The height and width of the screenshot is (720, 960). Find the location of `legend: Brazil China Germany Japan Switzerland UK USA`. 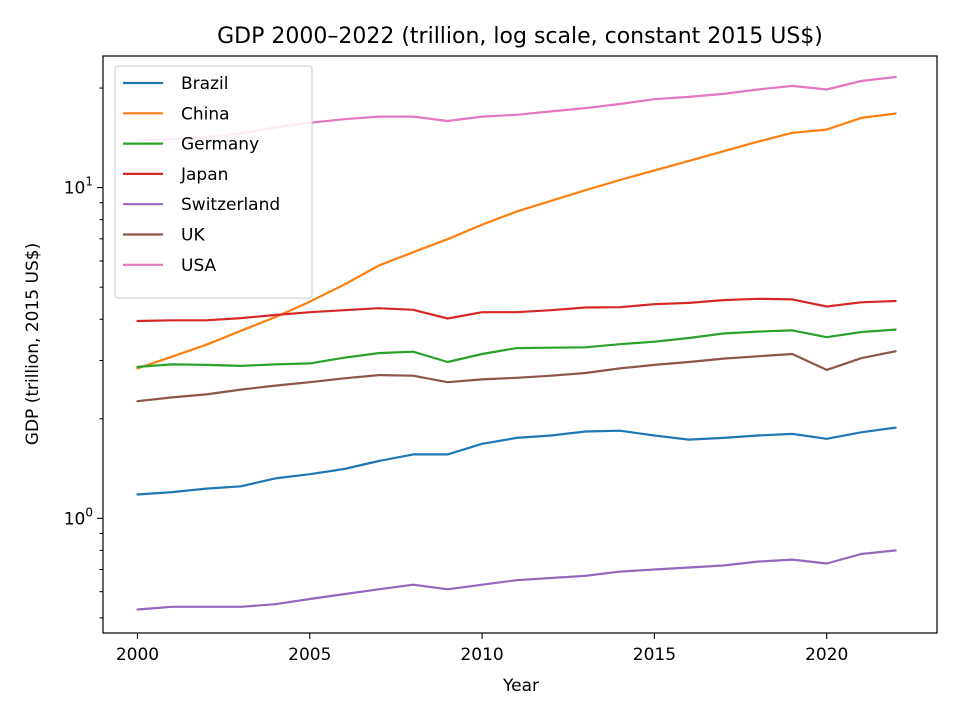

legend: Brazil China Germany Japan Switzerland UK USA is located at coordinates (213, 182).